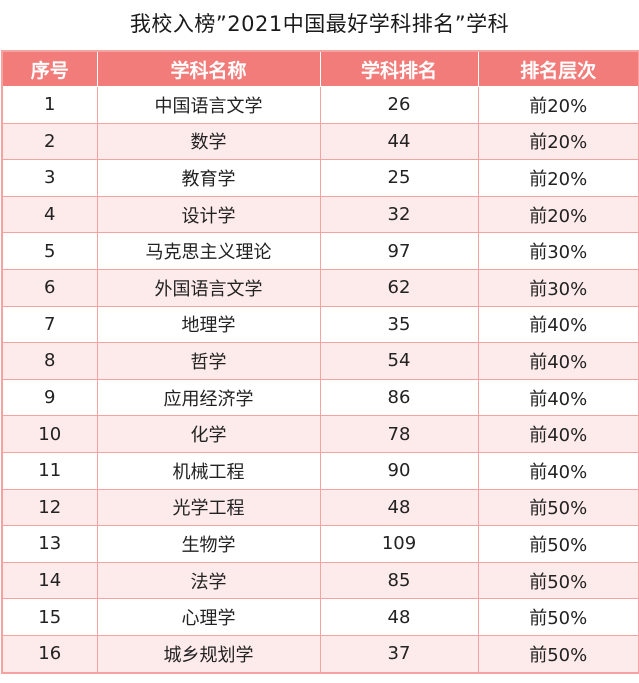 The image size is (639, 683). I want to click on cell-number: 1, so click(49, 105).